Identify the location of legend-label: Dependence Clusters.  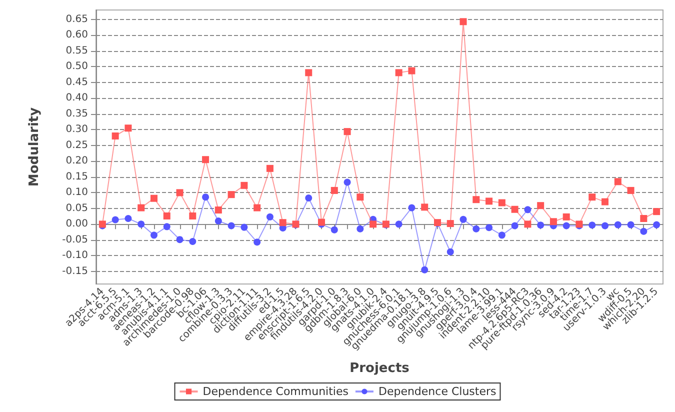
(437, 391).